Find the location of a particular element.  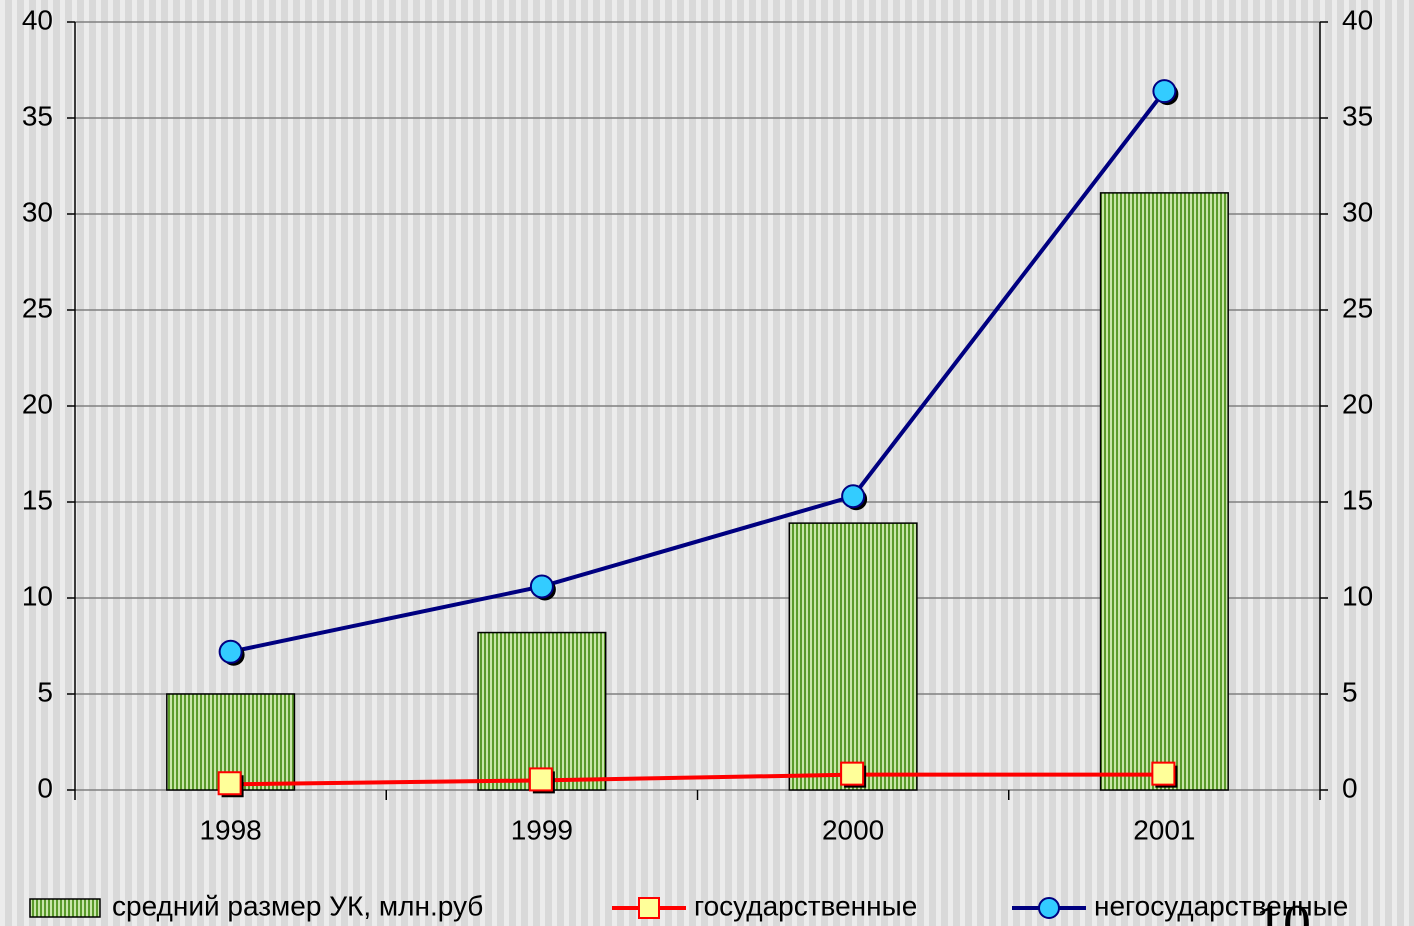

page-number: 10 is located at coordinates (1283, 910).